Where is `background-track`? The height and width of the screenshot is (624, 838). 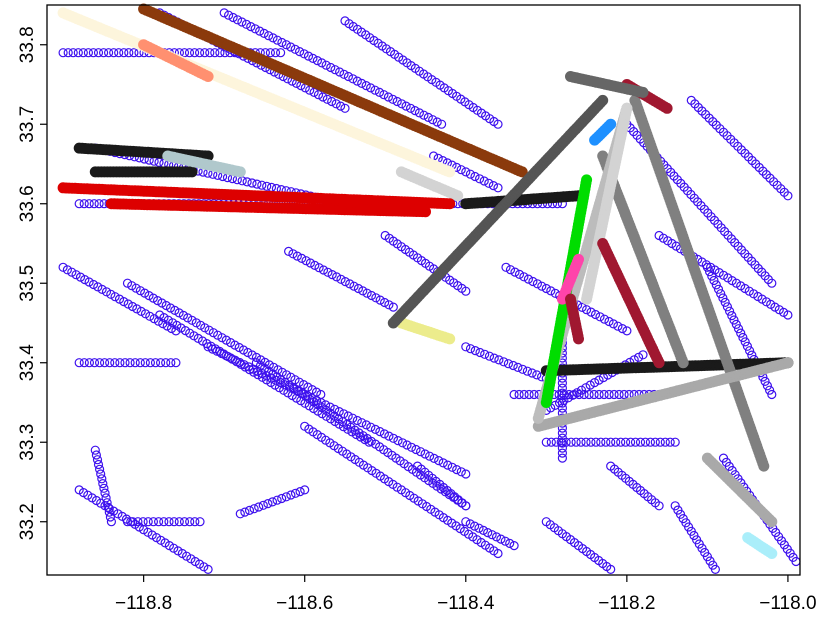
background-track is located at coordinates (337, 410).